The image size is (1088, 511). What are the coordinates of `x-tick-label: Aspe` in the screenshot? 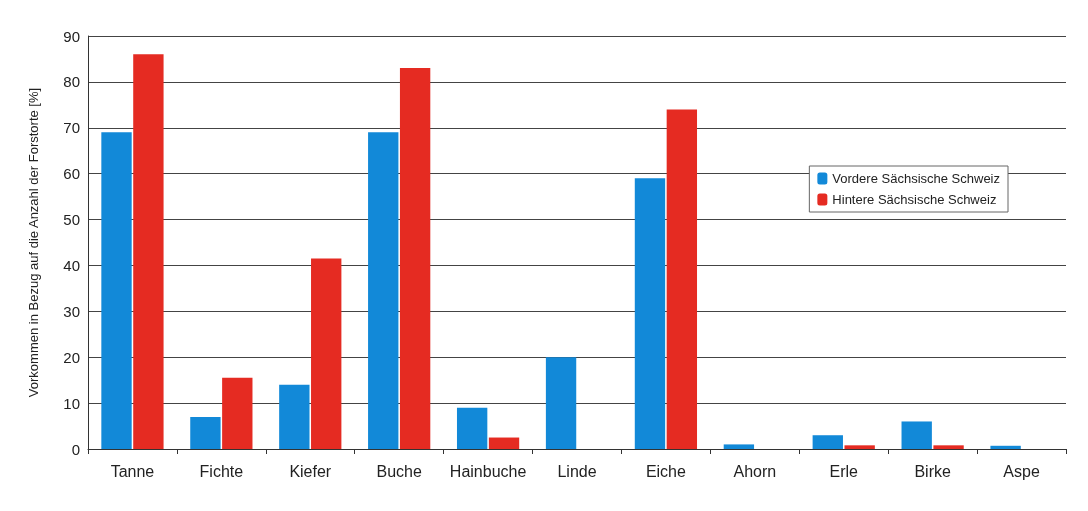 It's located at (1021, 471).